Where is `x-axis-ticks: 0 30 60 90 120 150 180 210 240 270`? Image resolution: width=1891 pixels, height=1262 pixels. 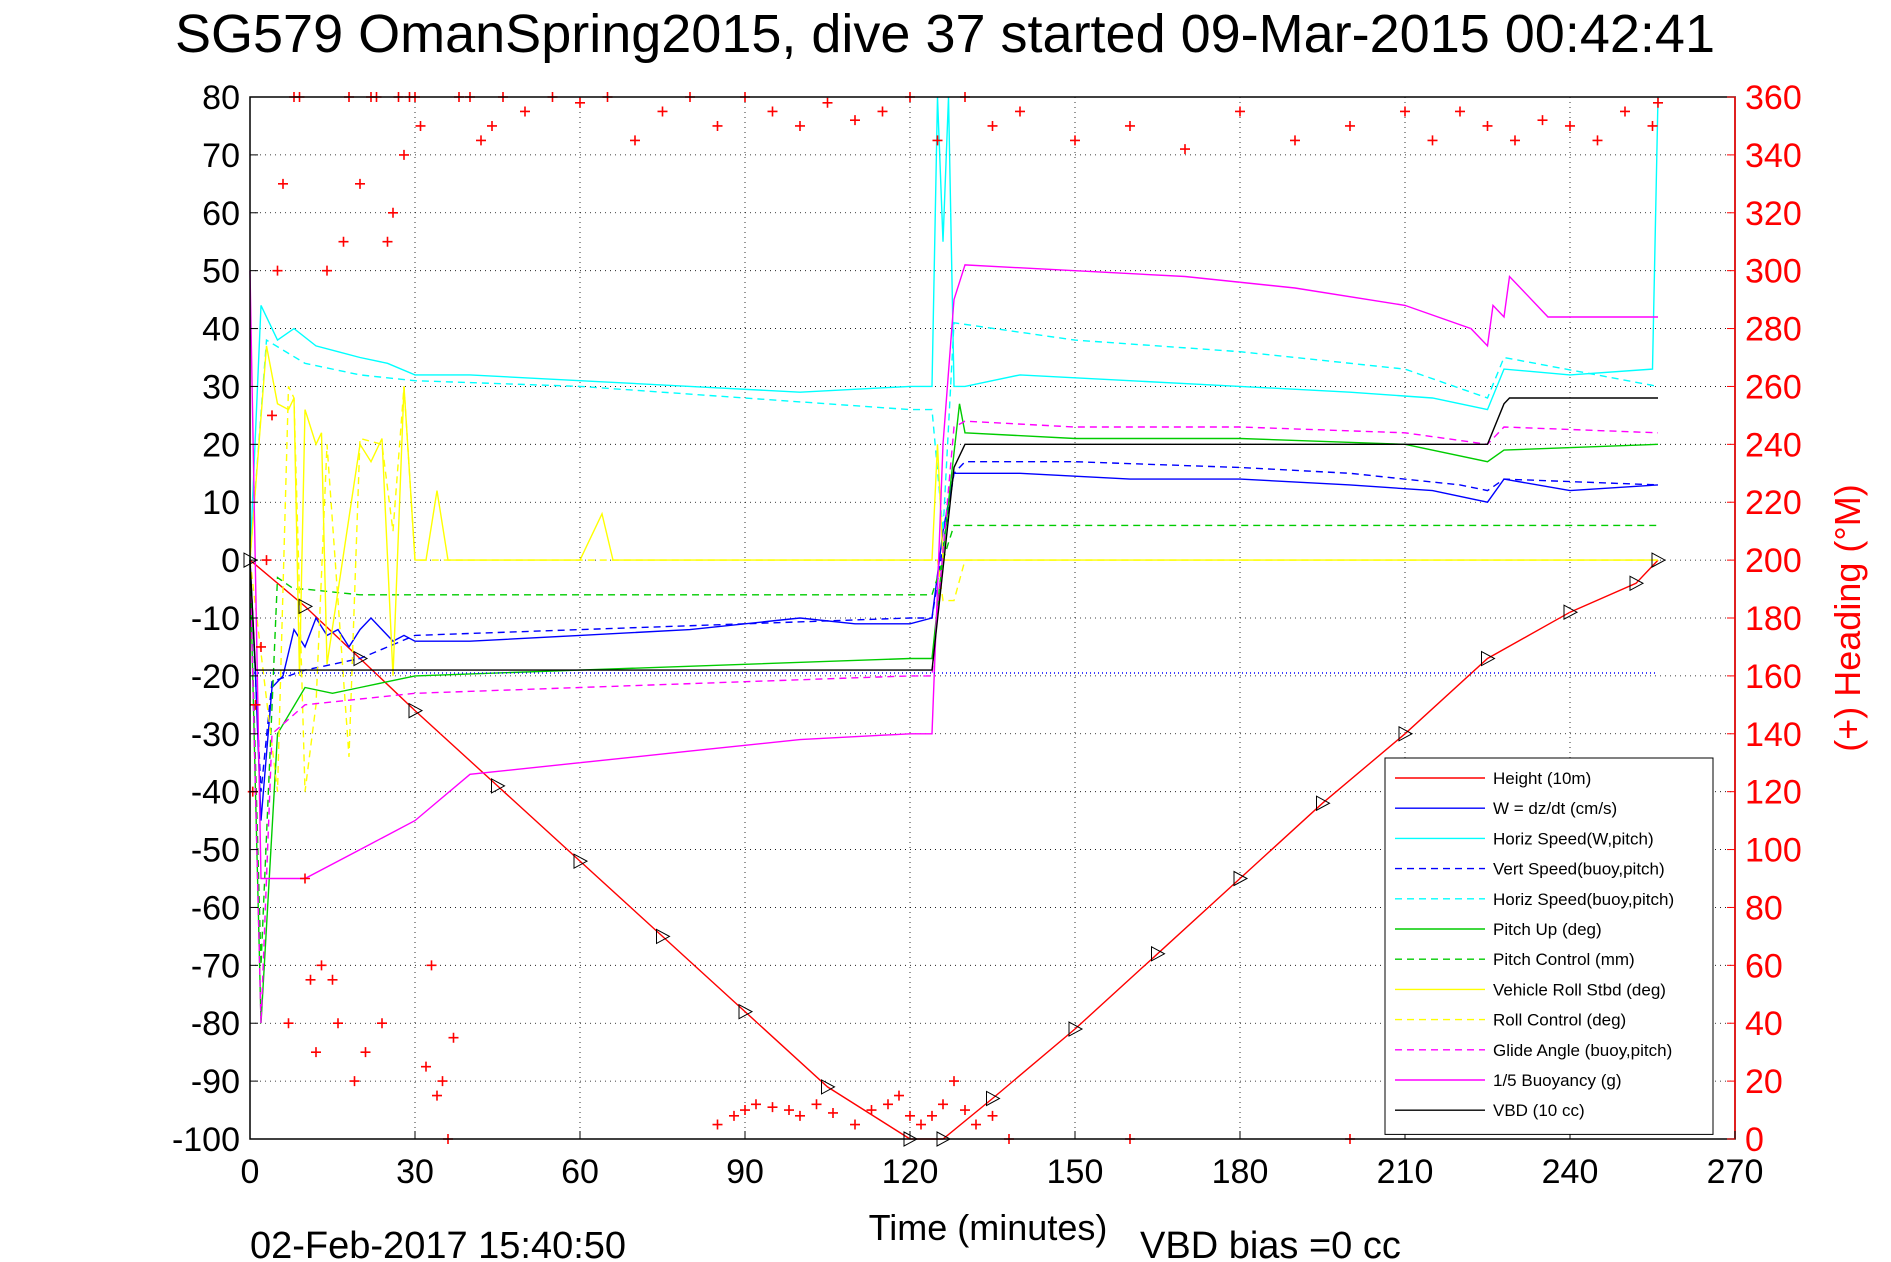 x-axis-ticks: 0 30 60 90 120 150 180 210 240 270 is located at coordinates (1002, 1161).